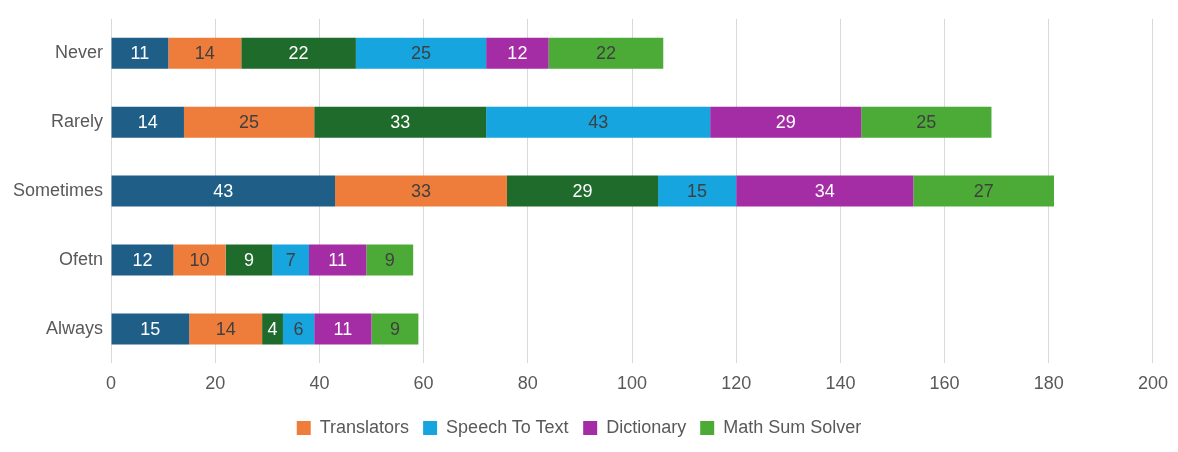  I want to click on x-tick-label: 60, so click(423, 383).